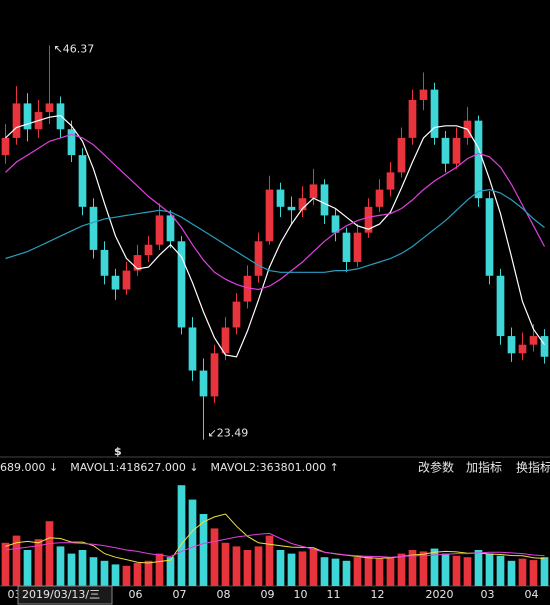 This screenshot has width=550, height=605. What do you see at coordinates (275, 230) in the screenshot?
I see `ma-line` at bounding box center [275, 230].